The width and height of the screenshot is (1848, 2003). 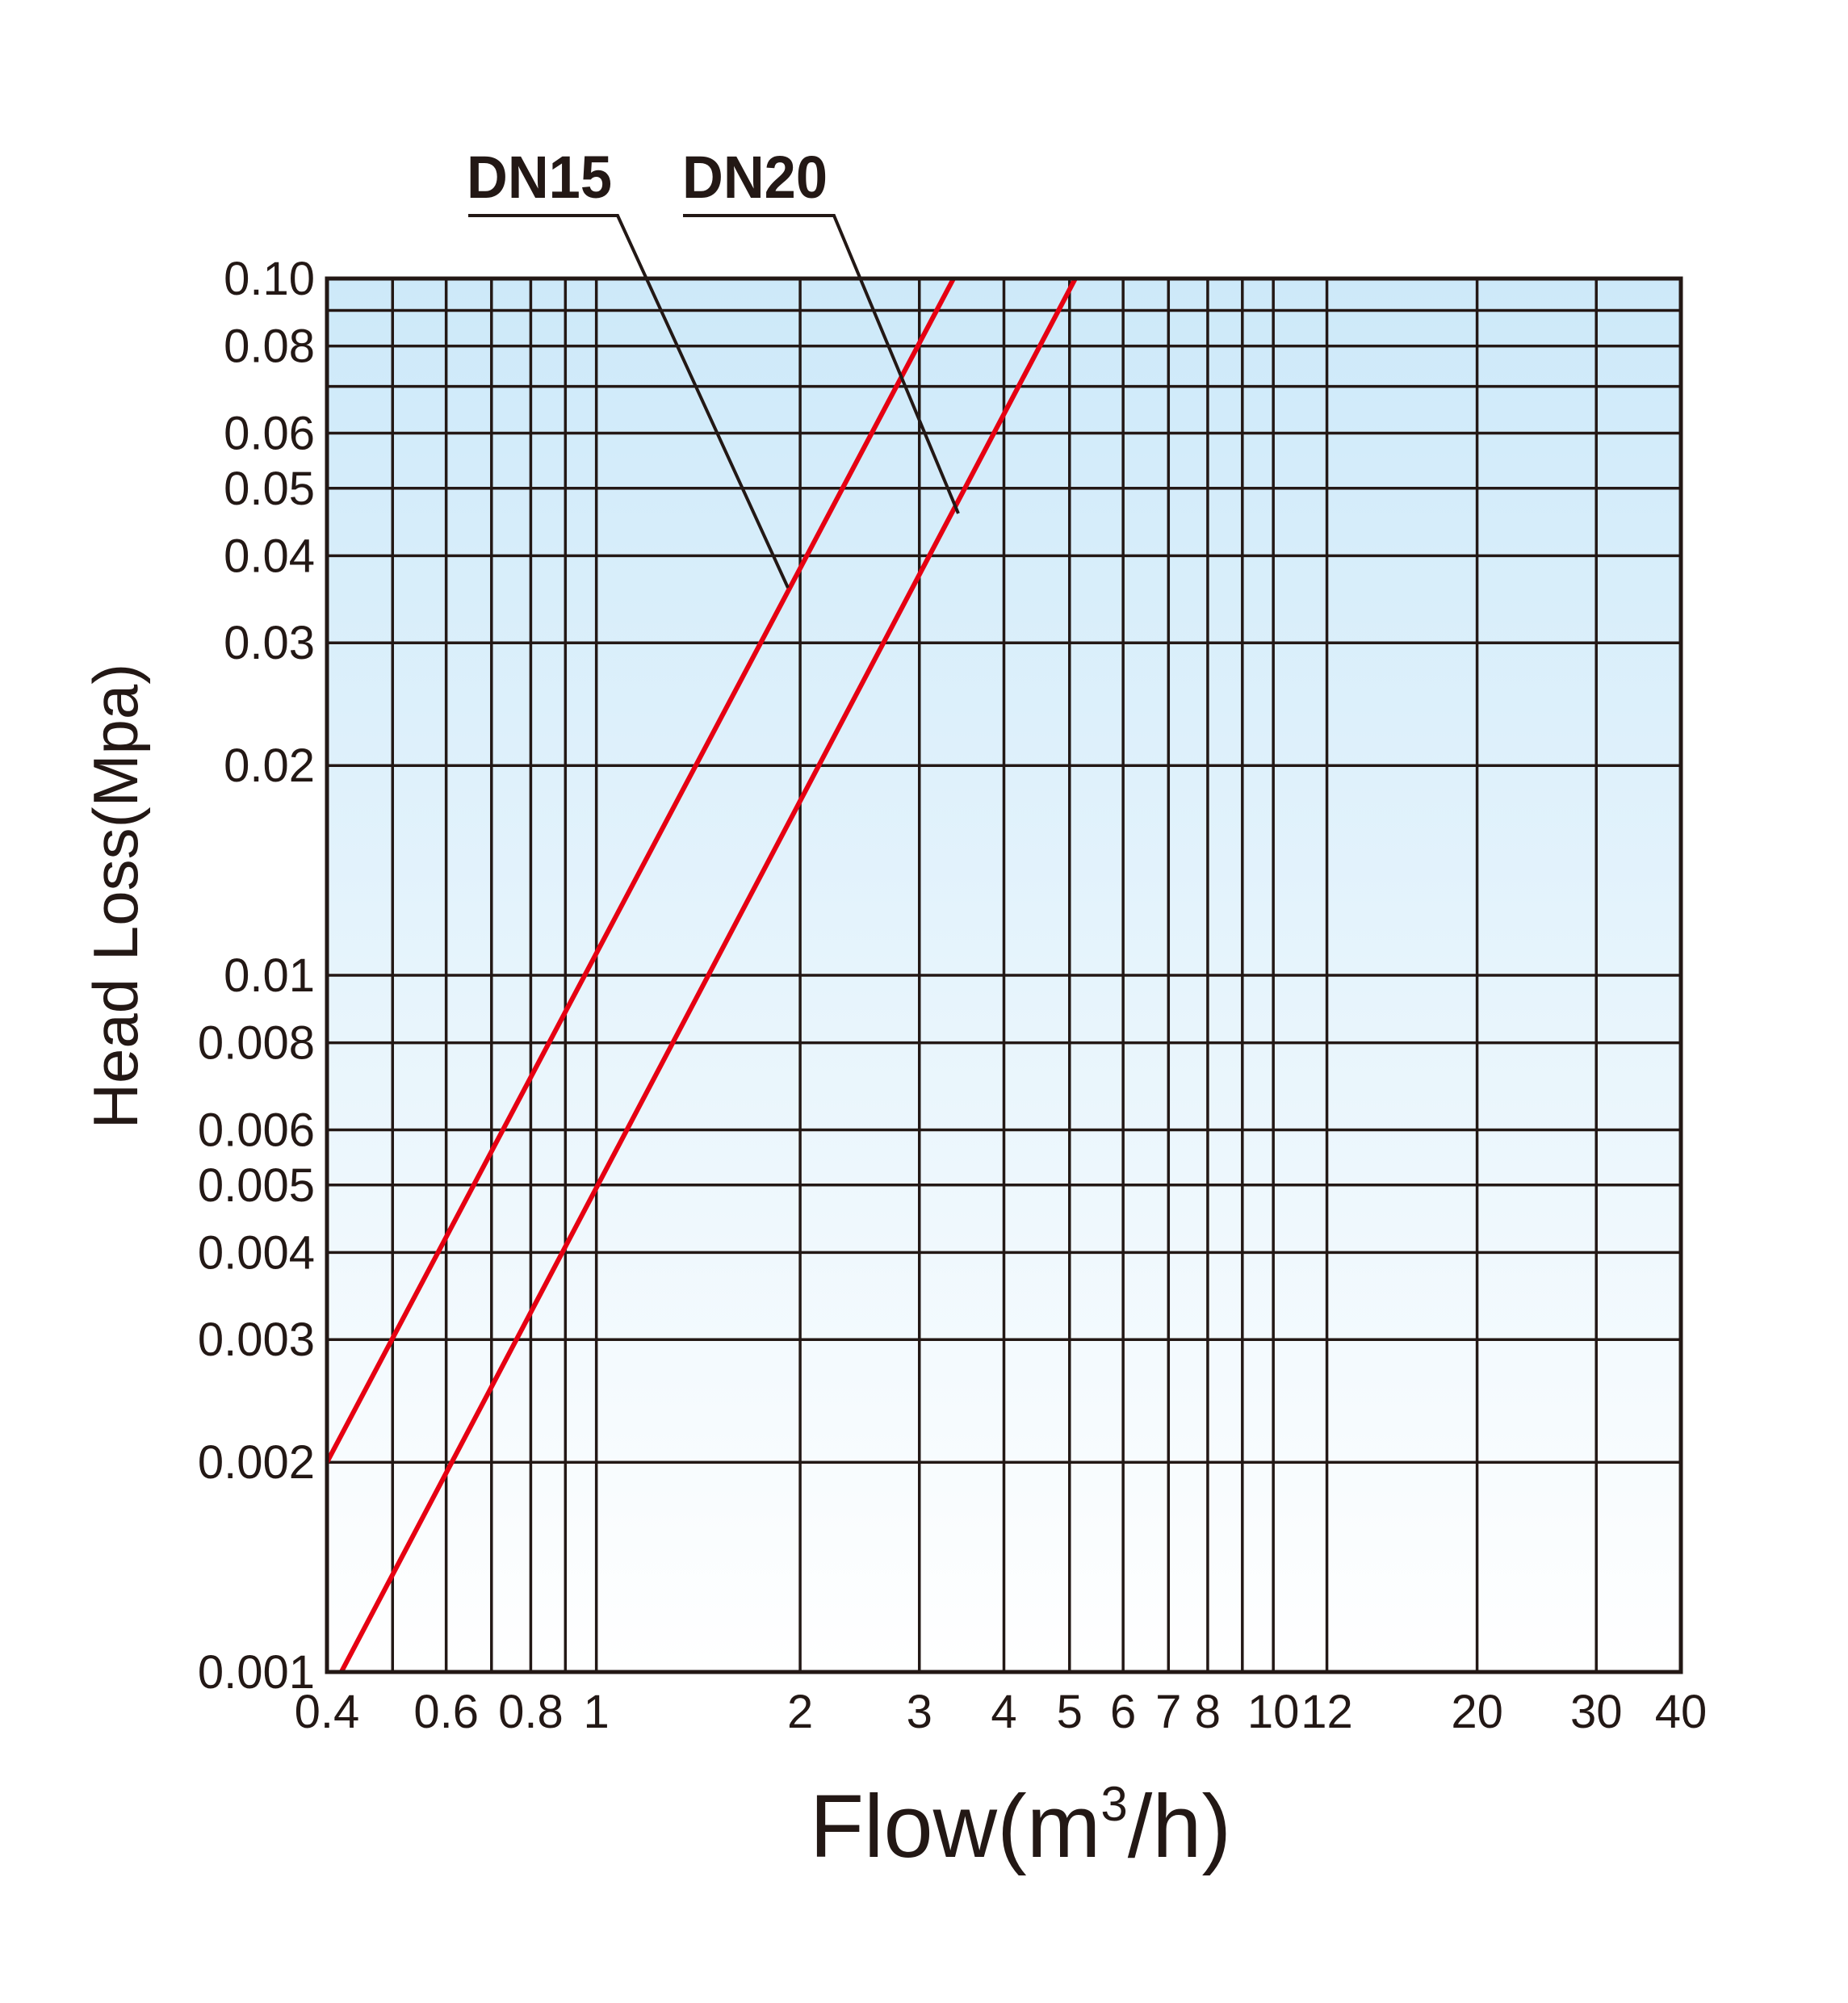 I want to click on x-tick-label: 7, so click(x=1168, y=1712).